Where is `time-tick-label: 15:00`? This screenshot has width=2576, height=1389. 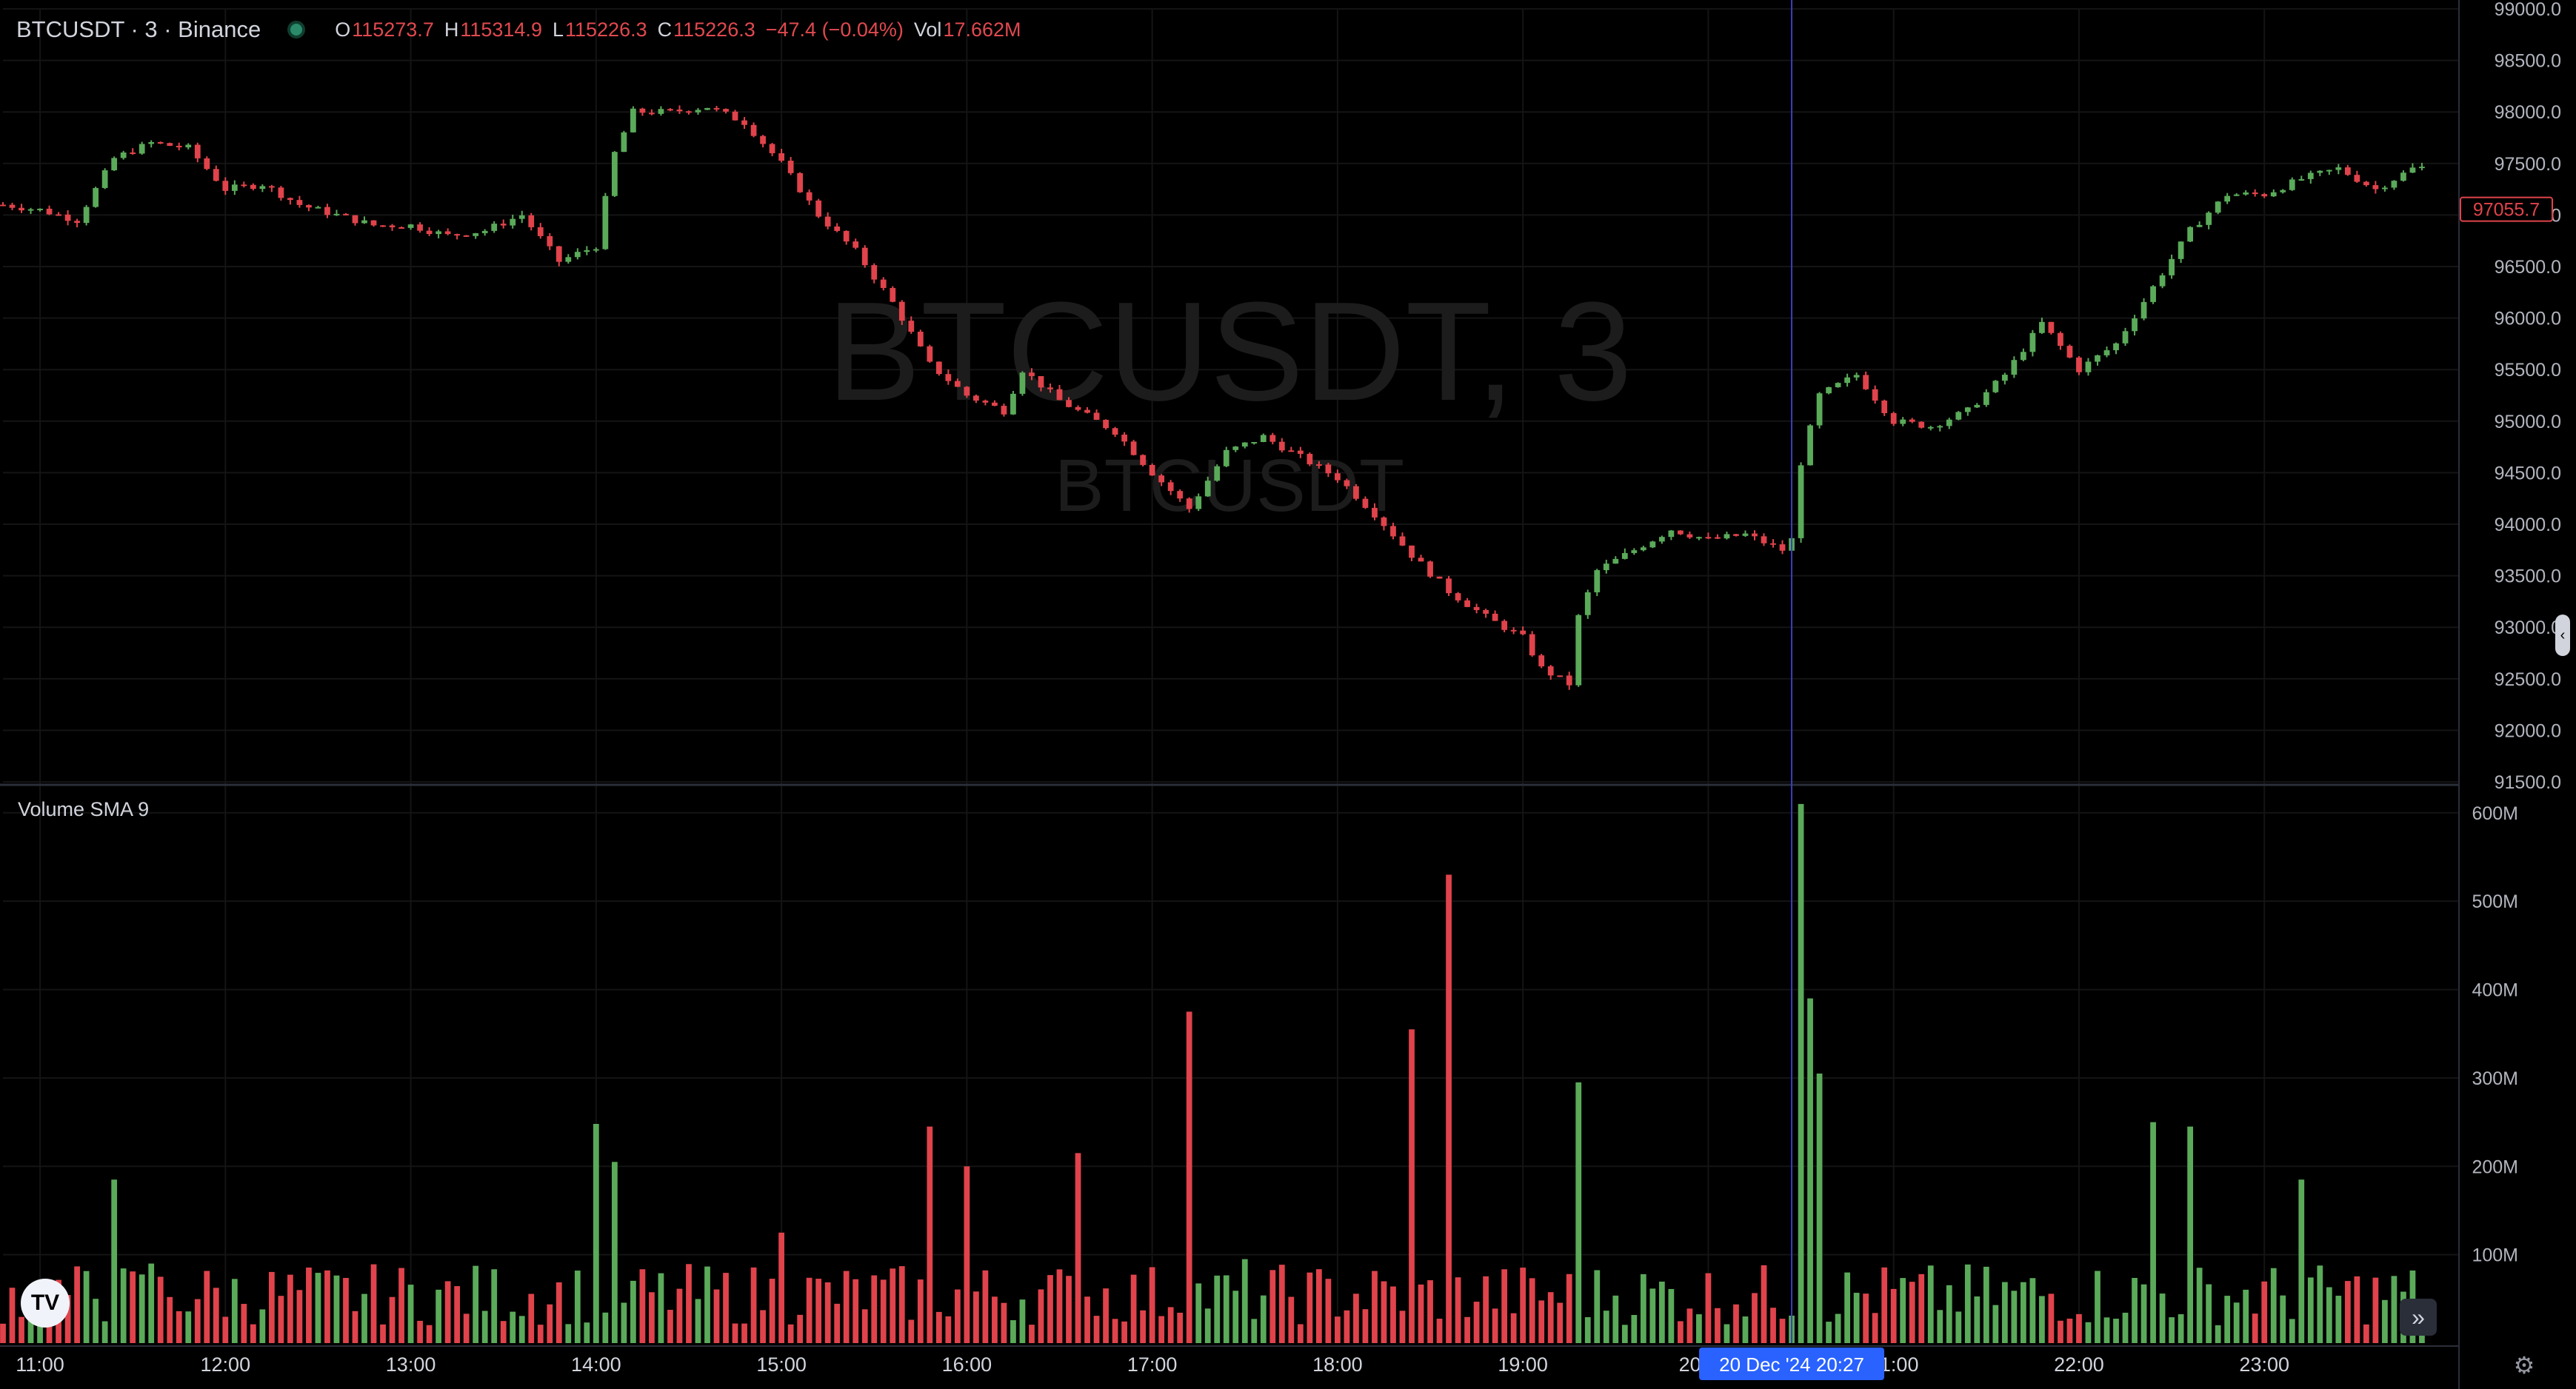 time-tick-label: 15:00 is located at coordinates (781, 1365).